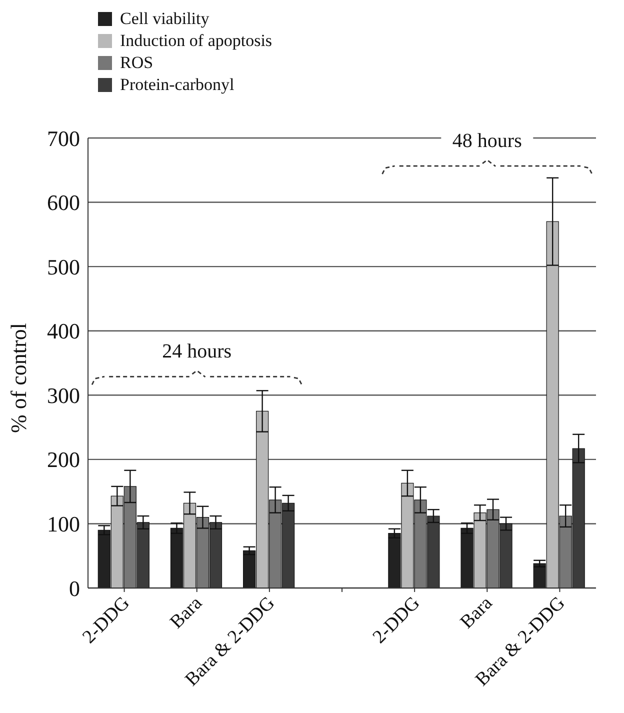 The width and height of the screenshot is (624, 713). I want to click on legend-label: Protein-carbonyl, so click(177, 85).